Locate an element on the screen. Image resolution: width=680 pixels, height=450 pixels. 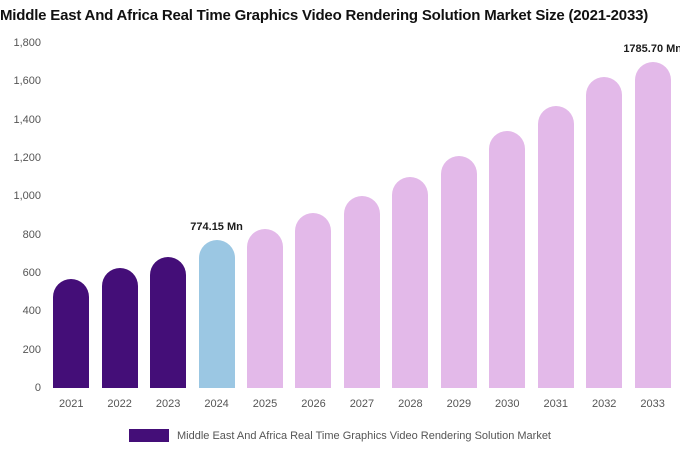
bar-2033 is located at coordinates (652, 225).